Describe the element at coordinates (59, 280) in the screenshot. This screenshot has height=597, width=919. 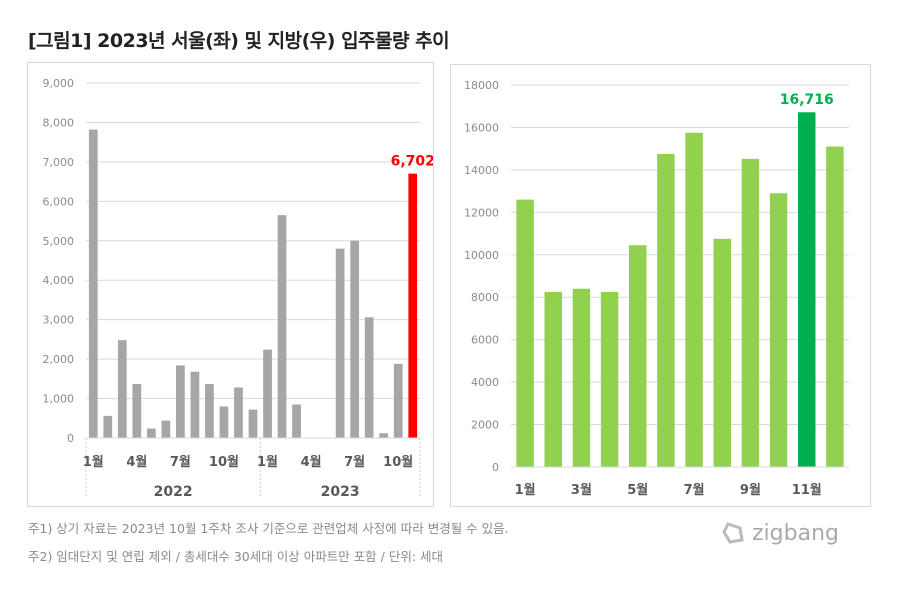
I see `y-tick-label: 4,000` at that location.